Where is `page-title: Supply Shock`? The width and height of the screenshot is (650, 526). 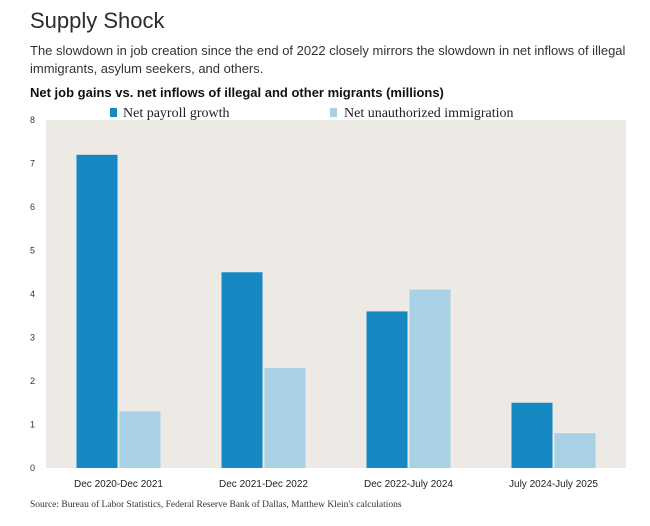 page-title: Supply Shock is located at coordinates (97, 20).